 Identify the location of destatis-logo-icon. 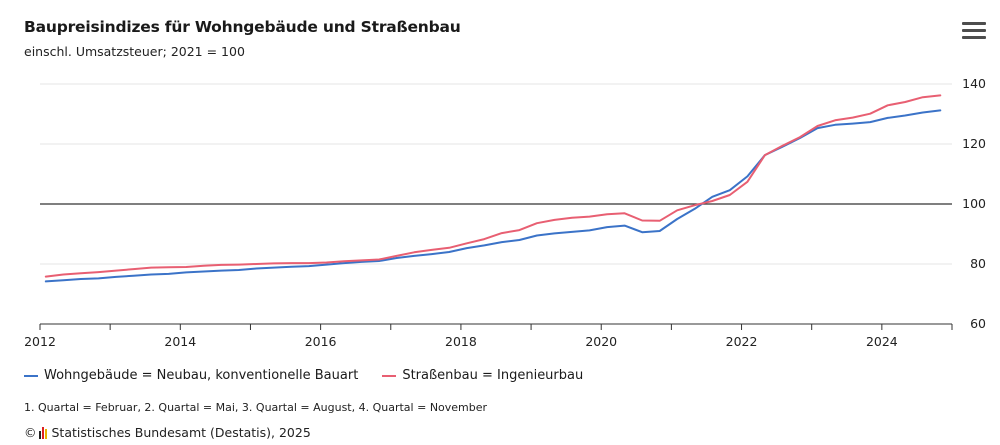
(43, 432).